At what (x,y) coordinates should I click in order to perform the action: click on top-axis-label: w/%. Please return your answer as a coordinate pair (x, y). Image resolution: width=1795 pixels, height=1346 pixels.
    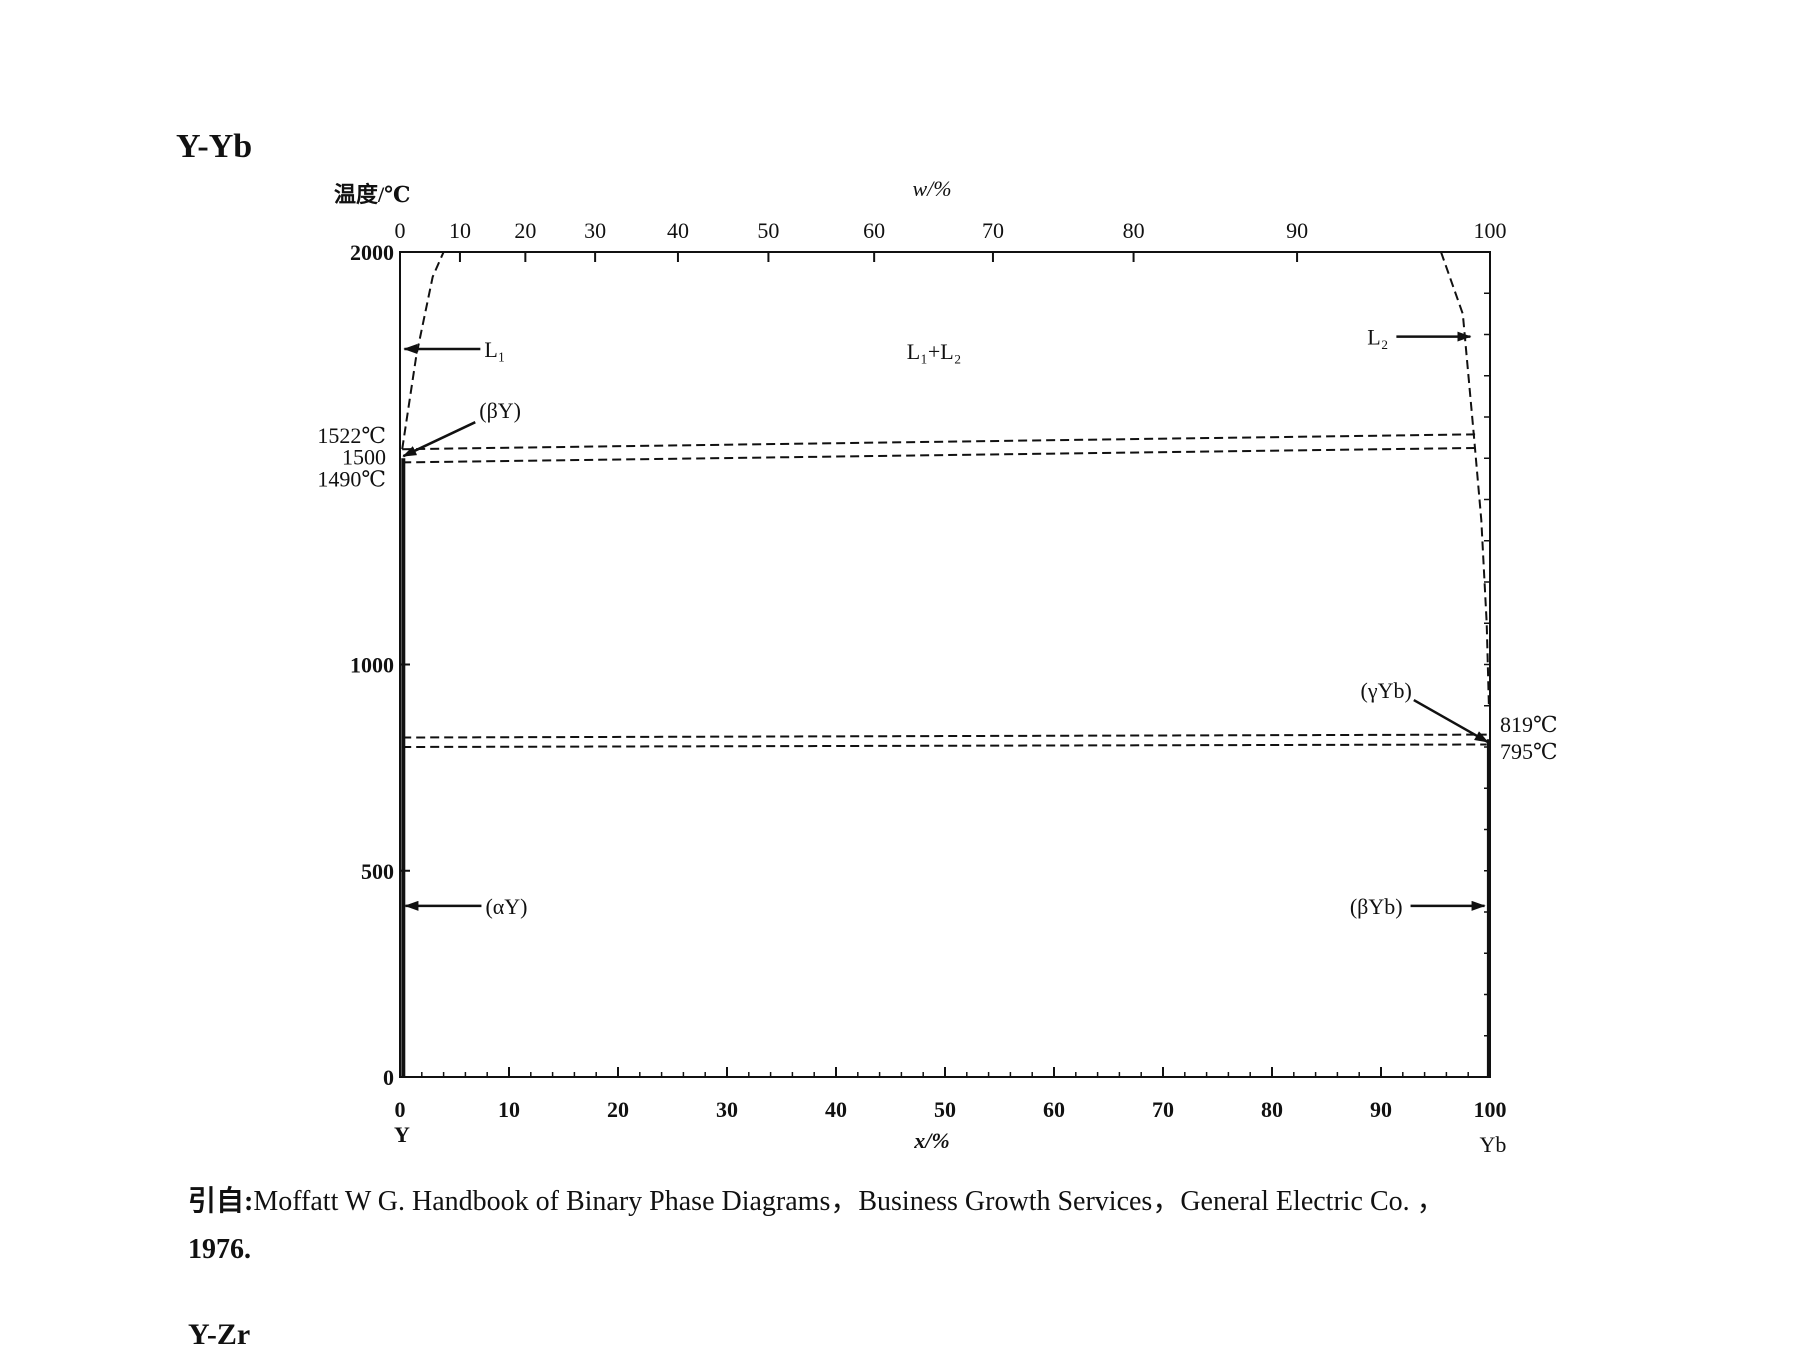
    Looking at the image, I should click on (931, 188).